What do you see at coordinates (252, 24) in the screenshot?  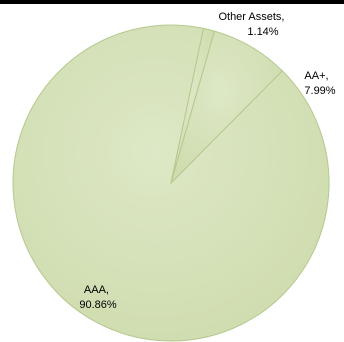 I see `slice-label-other-assets: Other Assets, 1.14%` at bounding box center [252, 24].